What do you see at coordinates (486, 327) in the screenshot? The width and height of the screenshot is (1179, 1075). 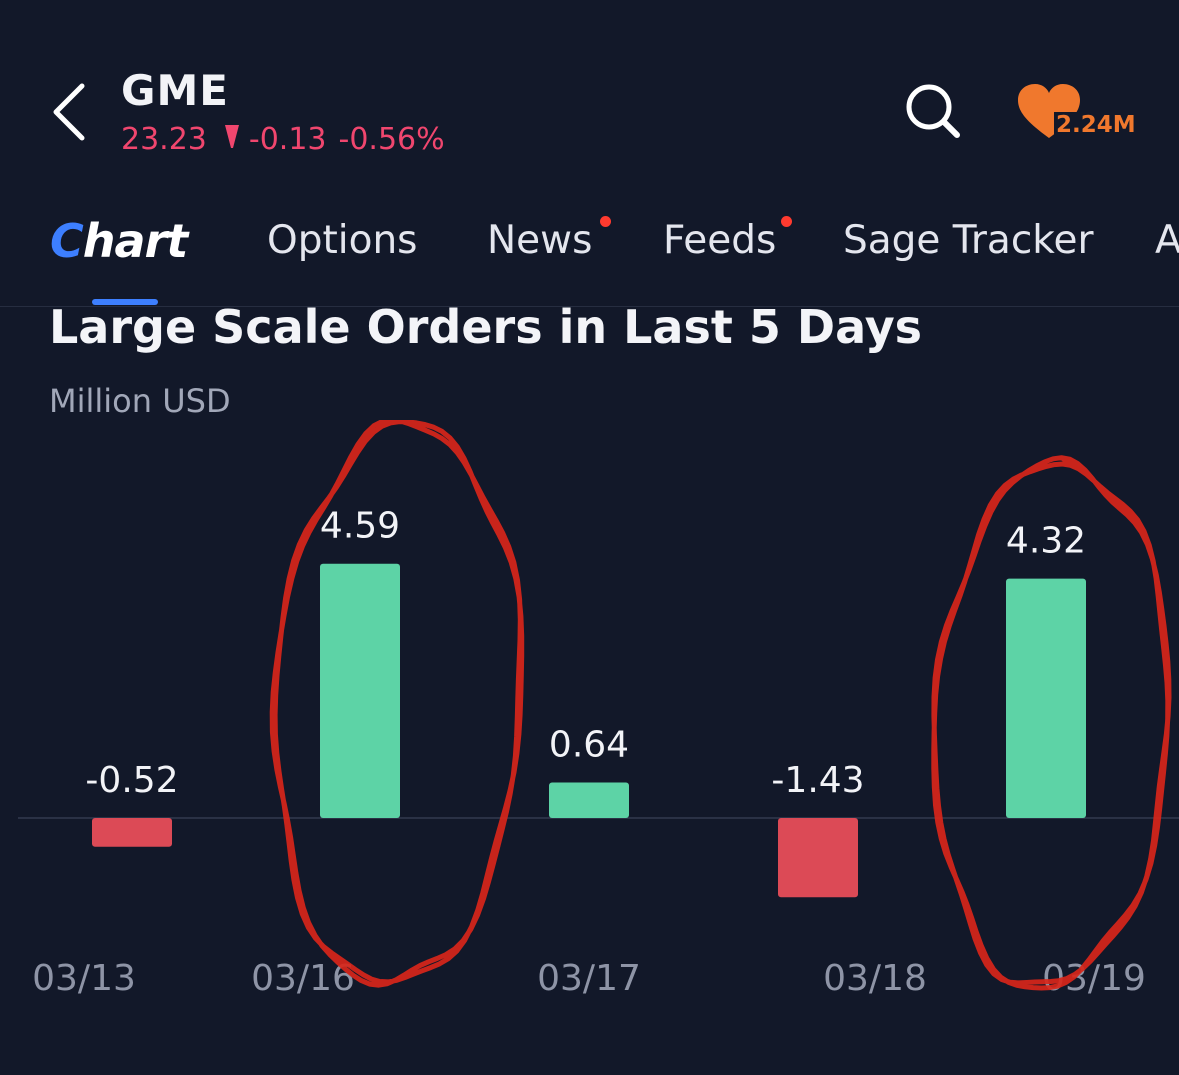 I see `section-title: Large Scale Orders in Last 5 Days` at bounding box center [486, 327].